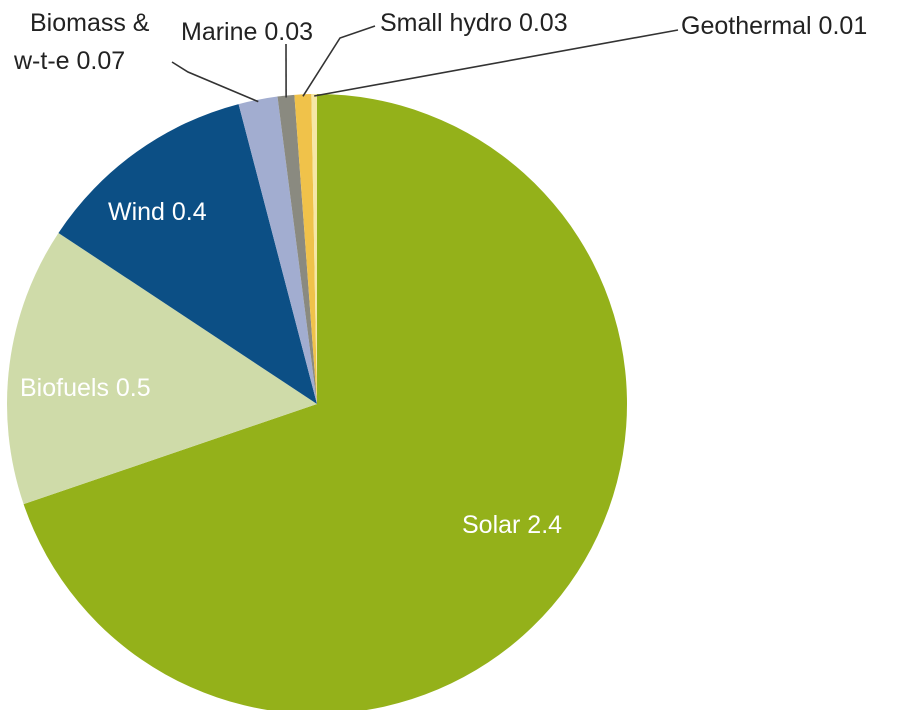 The image size is (906, 715). Describe the element at coordinates (90, 23) in the screenshot. I see `slice-label-biomass-line1: Biomass &` at that location.